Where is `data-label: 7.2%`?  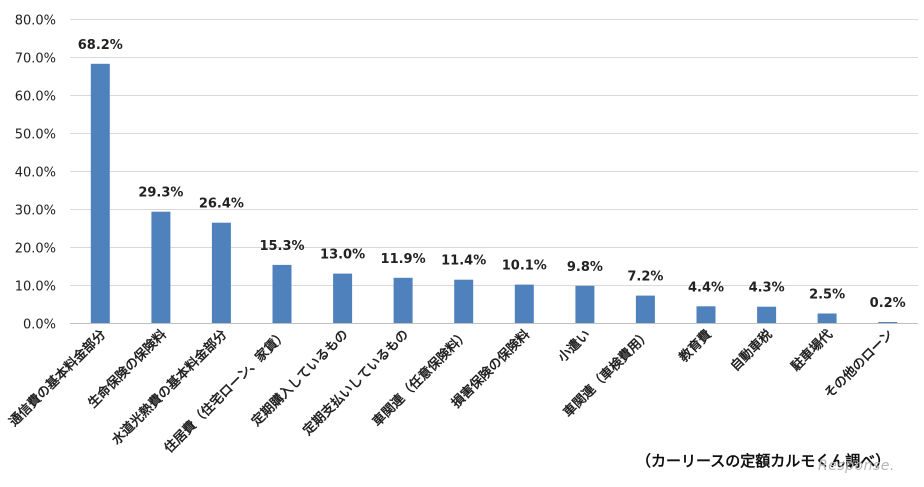
data-label: 7.2% is located at coordinates (645, 277).